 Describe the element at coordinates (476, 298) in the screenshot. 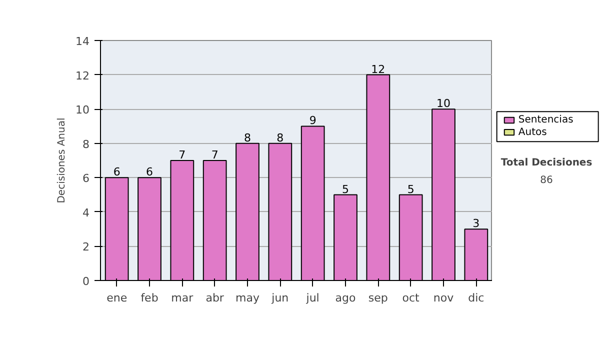

I see `x-tick-label: dic` at that location.